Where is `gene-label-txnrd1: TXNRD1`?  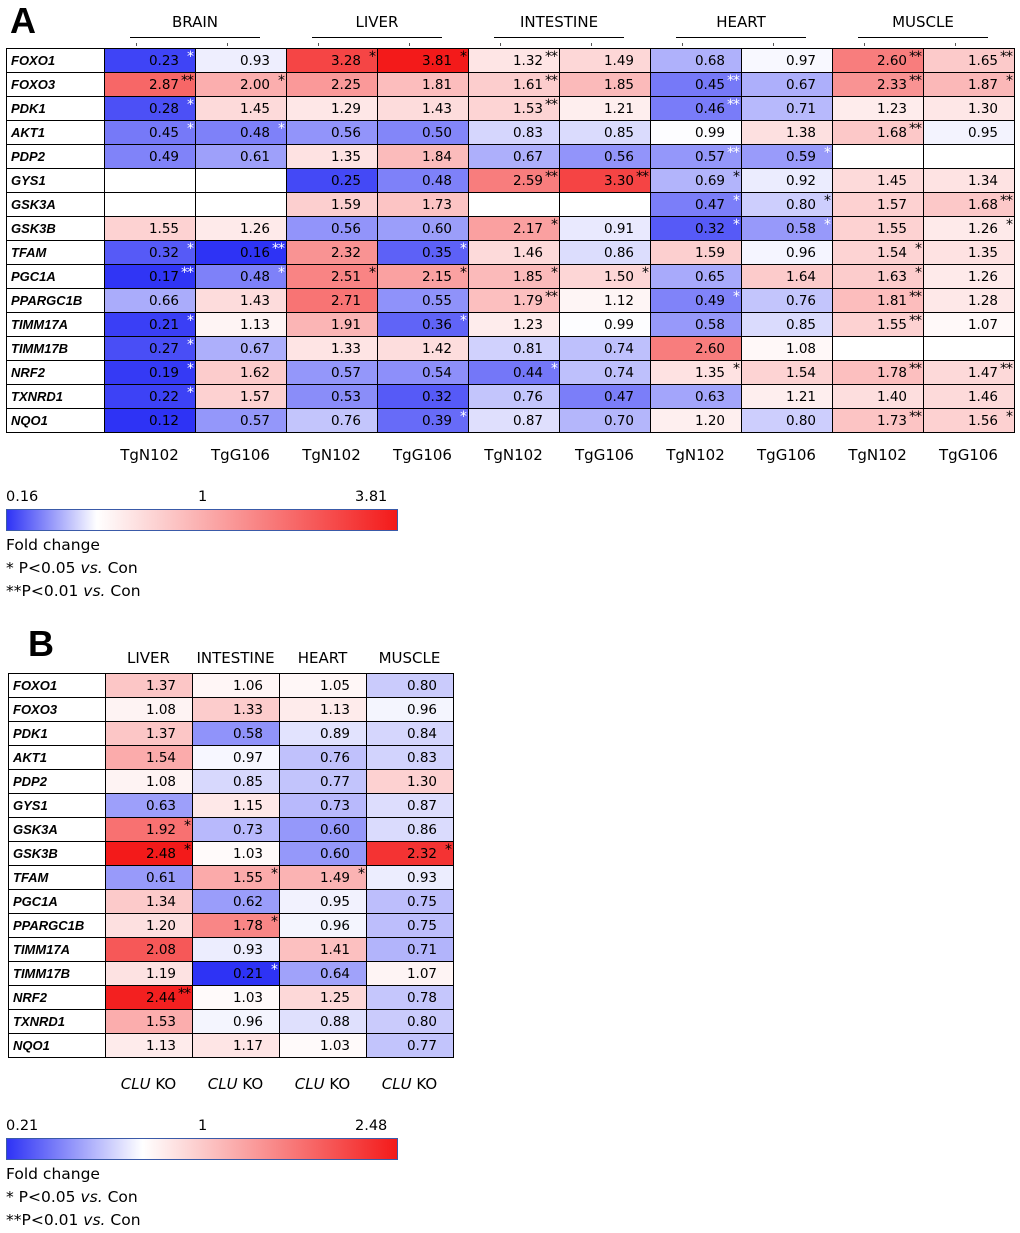 gene-label-txnrd1: TXNRD1 is located at coordinates (55, 396).